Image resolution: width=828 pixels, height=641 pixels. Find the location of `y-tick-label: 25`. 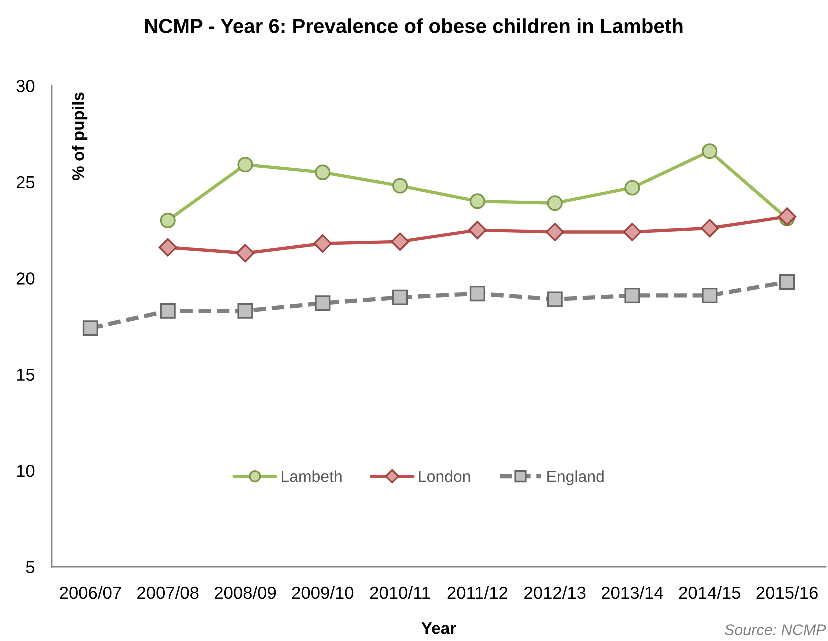

y-tick-label: 25 is located at coordinates (25, 182).